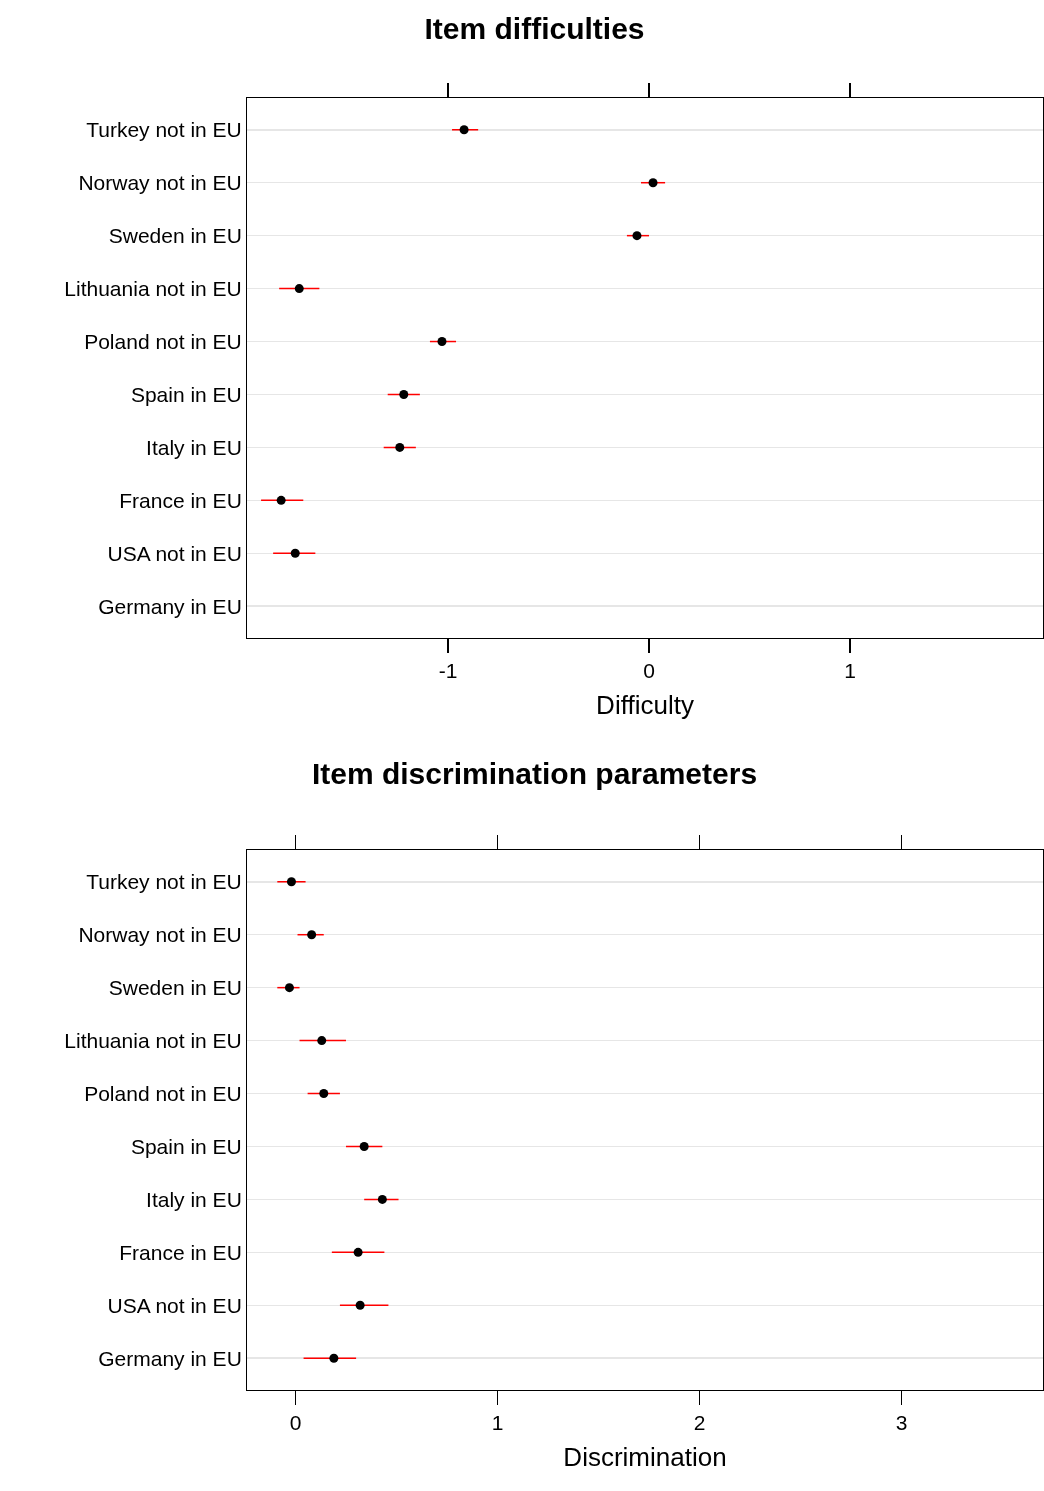  I want to click on chart-title: Item difficulties, so click(534, 28).